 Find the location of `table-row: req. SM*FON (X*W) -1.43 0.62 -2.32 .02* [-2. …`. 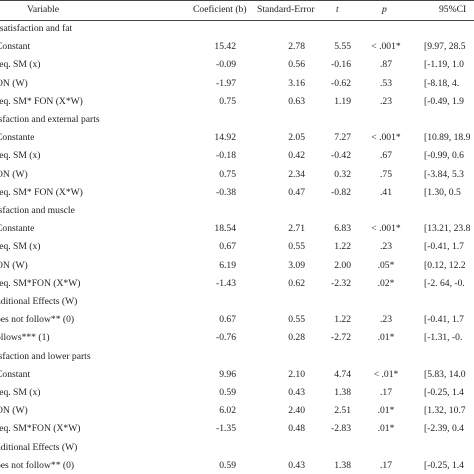

table-row: req. SM*FON (X*W) -1.43 0.62 -2.32 .02* [-2. … is located at coordinates (237, 284).